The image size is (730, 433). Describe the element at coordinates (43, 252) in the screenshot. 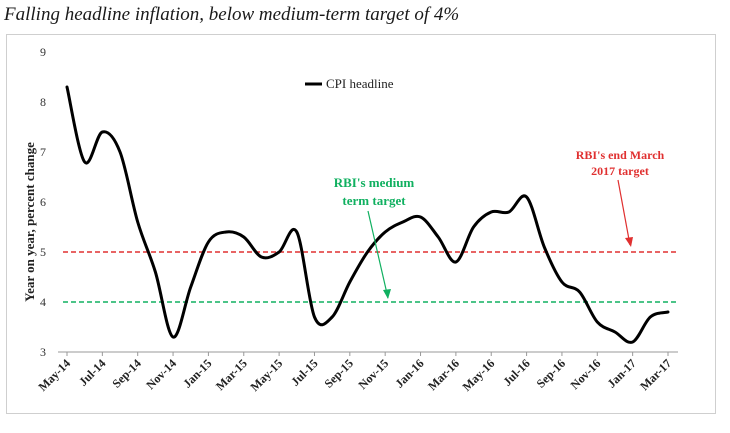

I see `y-tick-label: 5` at that location.